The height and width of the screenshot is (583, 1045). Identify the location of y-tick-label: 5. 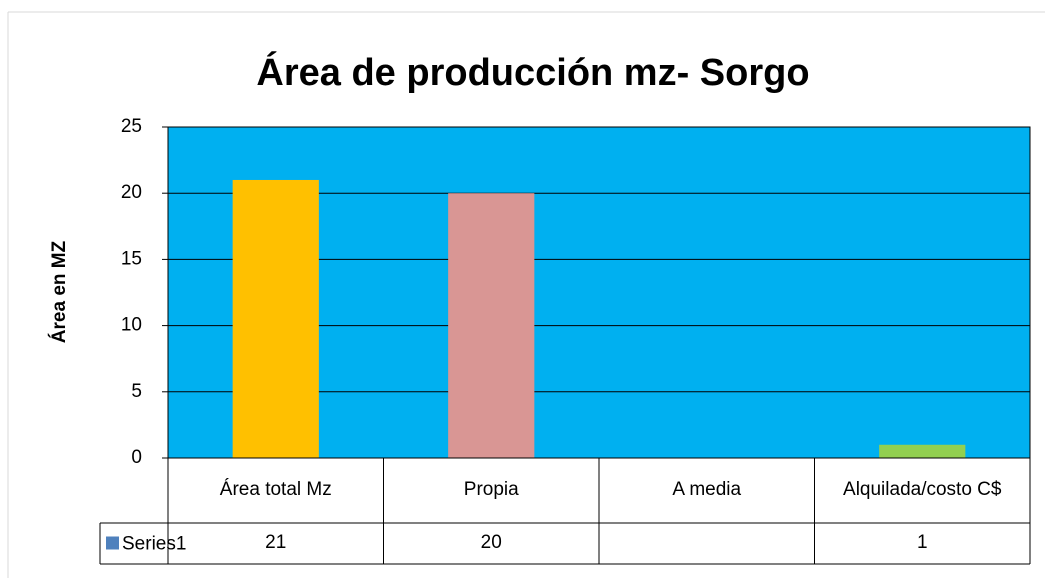
(136, 391).